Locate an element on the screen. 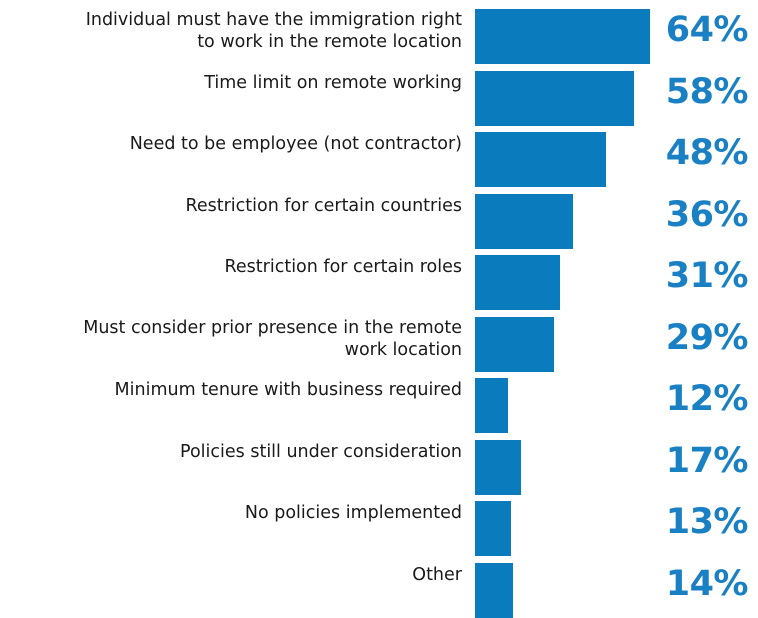 Image resolution: width=758 pixels, height=618 pixels. value-label: 29% is located at coordinates (707, 337).